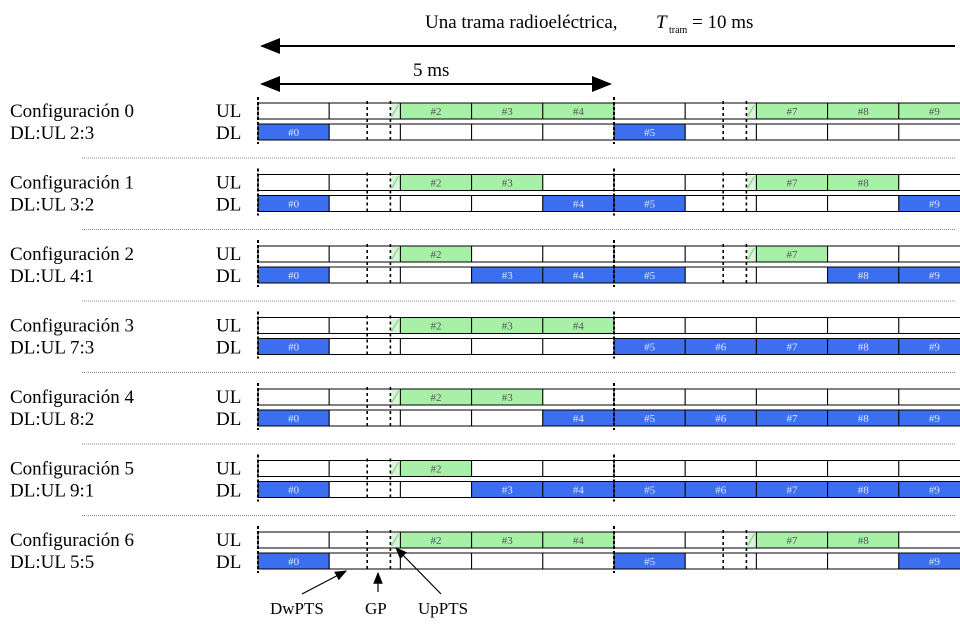 This screenshot has height=624, width=960. Describe the element at coordinates (72, 540) in the screenshot. I see `config-name: Configuración 6` at that location.